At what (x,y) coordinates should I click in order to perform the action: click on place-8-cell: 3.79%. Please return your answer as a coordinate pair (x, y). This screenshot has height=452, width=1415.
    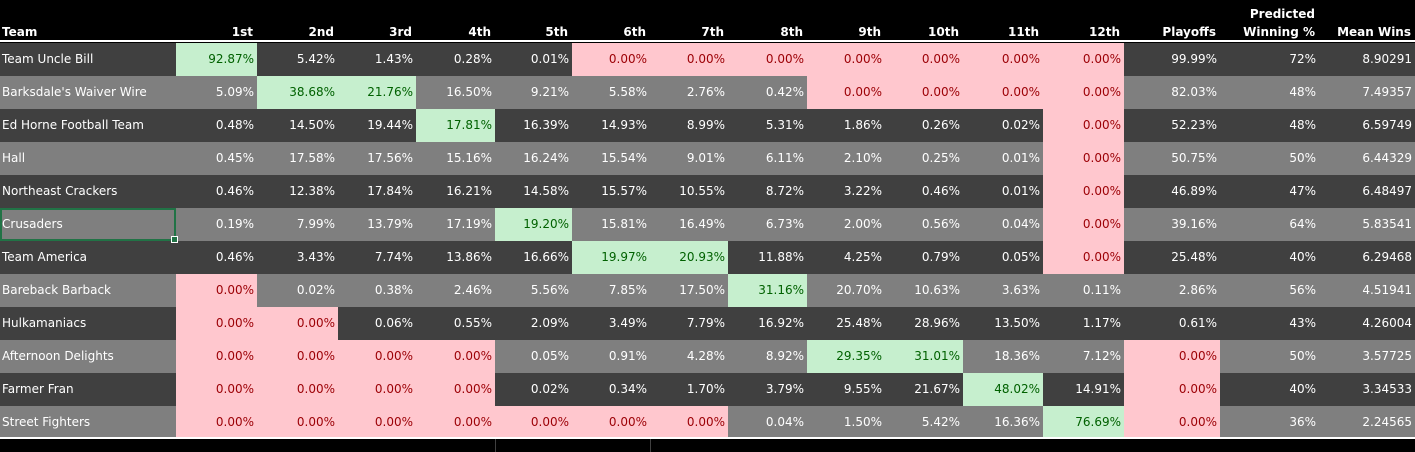
    Looking at the image, I should click on (767, 389).